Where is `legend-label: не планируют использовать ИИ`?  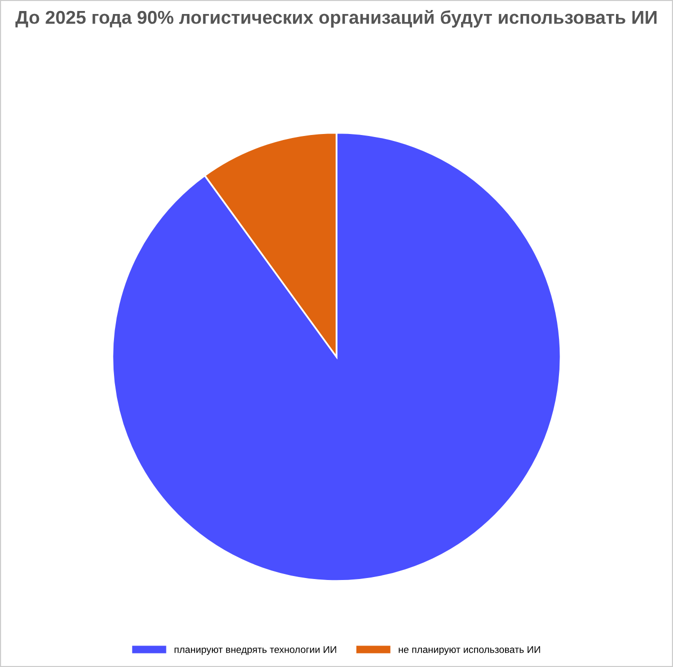
legend-label: не планируют использовать ИИ is located at coordinates (469, 650).